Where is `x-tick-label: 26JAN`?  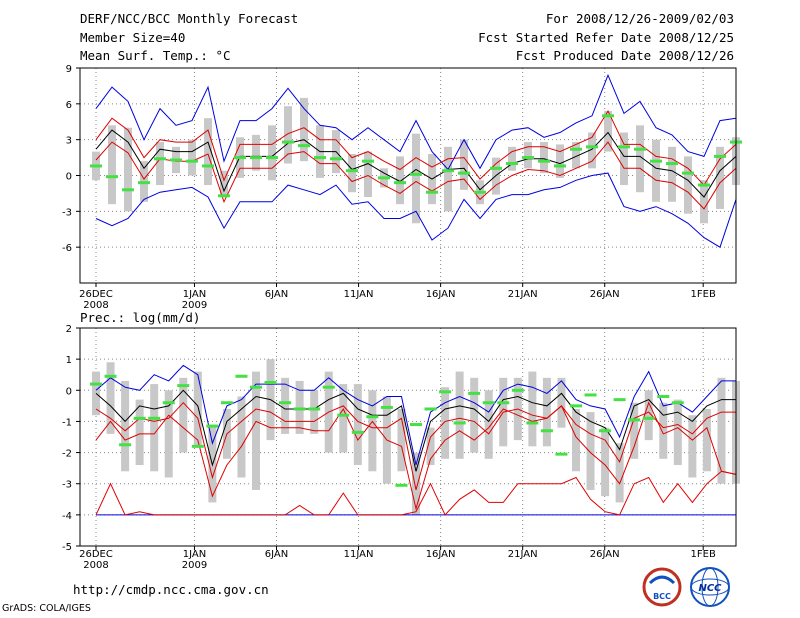
x-tick-label: 26JAN is located at coordinates (605, 554).